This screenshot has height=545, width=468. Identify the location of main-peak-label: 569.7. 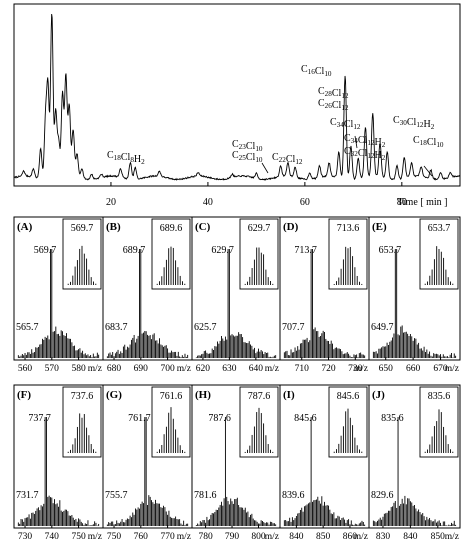
(45, 250).